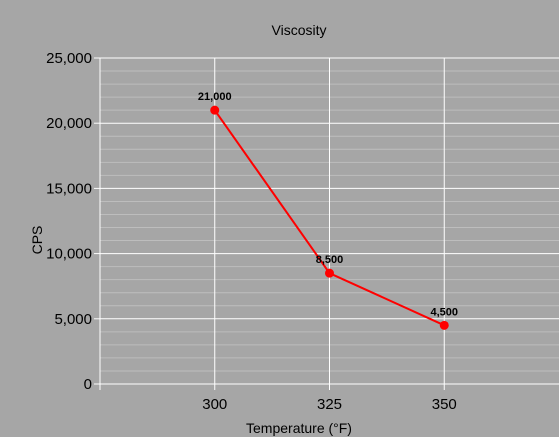 This screenshot has height=437, width=559. What do you see at coordinates (37, 240) in the screenshot?
I see `y-axis-title: CPS` at bounding box center [37, 240].